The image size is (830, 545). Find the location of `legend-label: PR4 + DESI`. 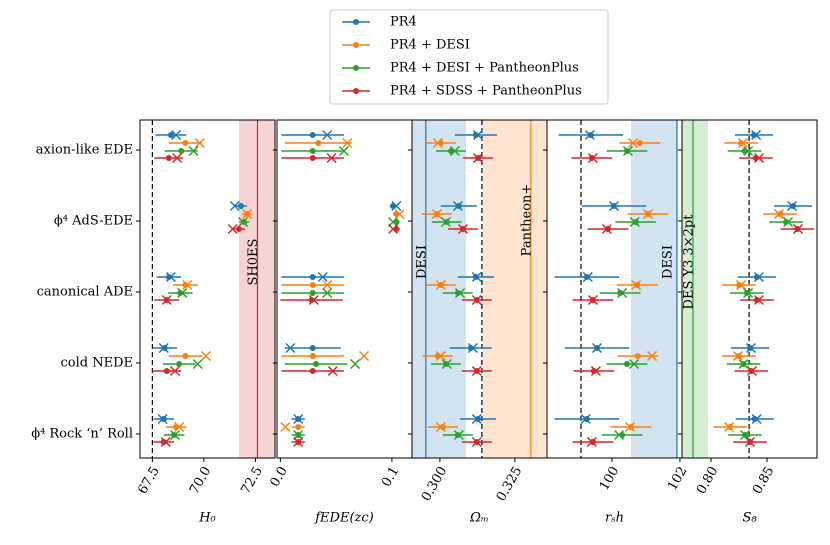

legend-label: PR4 + DESI is located at coordinates (430, 45).